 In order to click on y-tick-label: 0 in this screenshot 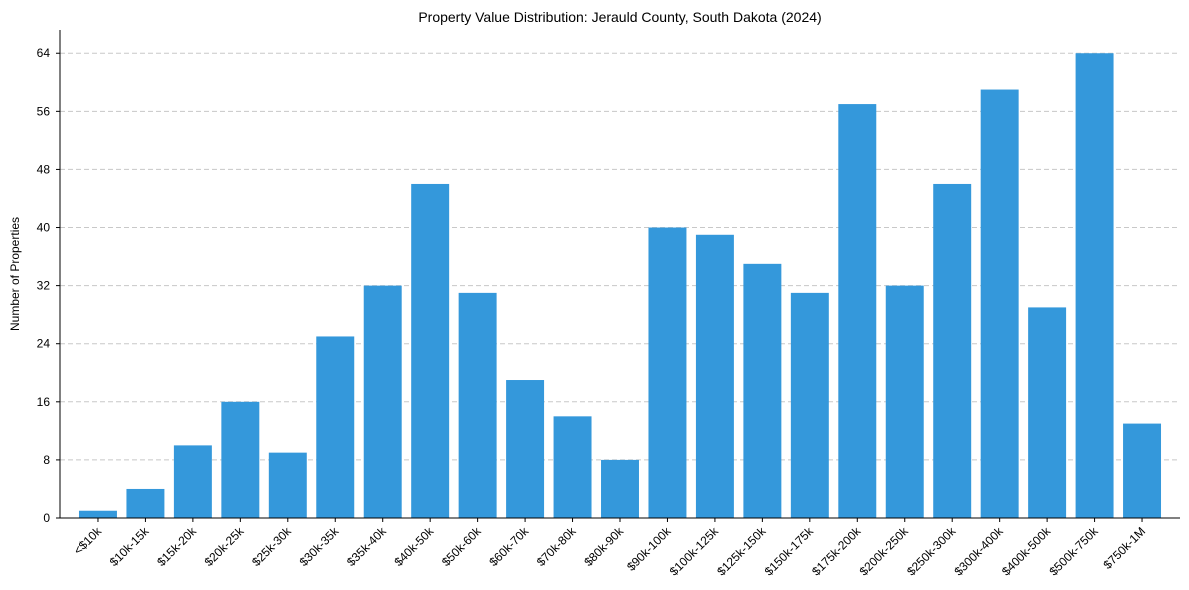, I will do `click(46, 518)`.